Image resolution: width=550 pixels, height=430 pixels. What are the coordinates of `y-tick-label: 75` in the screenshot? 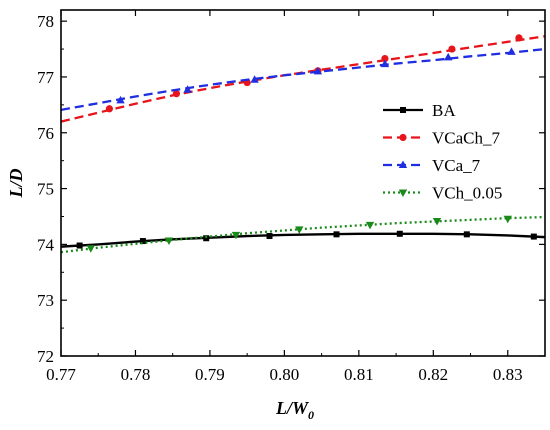 It's located at (45, 189).